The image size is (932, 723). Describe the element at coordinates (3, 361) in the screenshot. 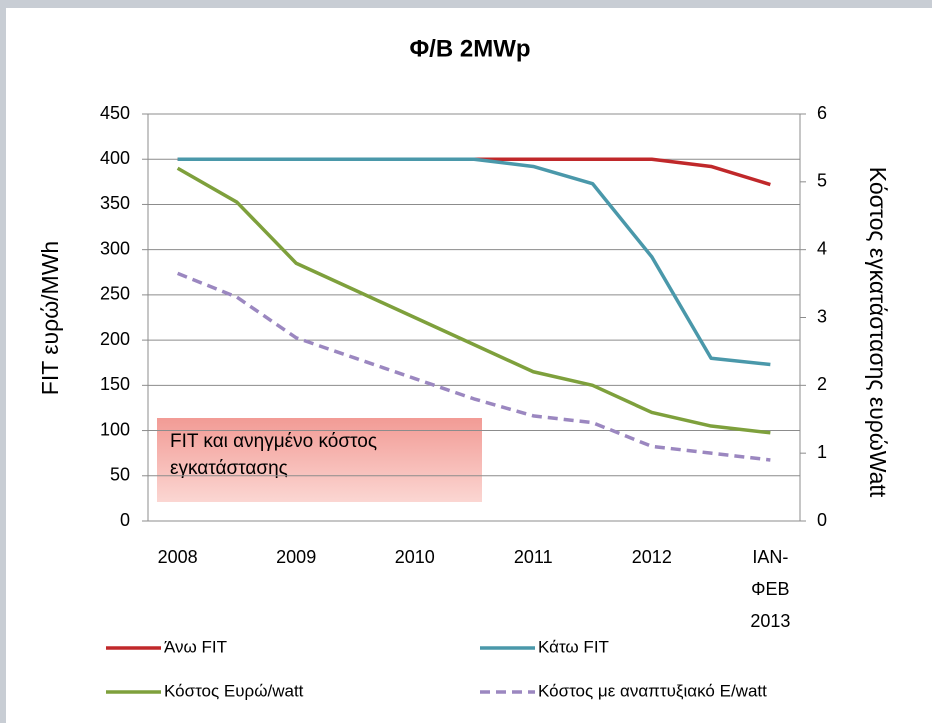

I see `frame-left` at that location.